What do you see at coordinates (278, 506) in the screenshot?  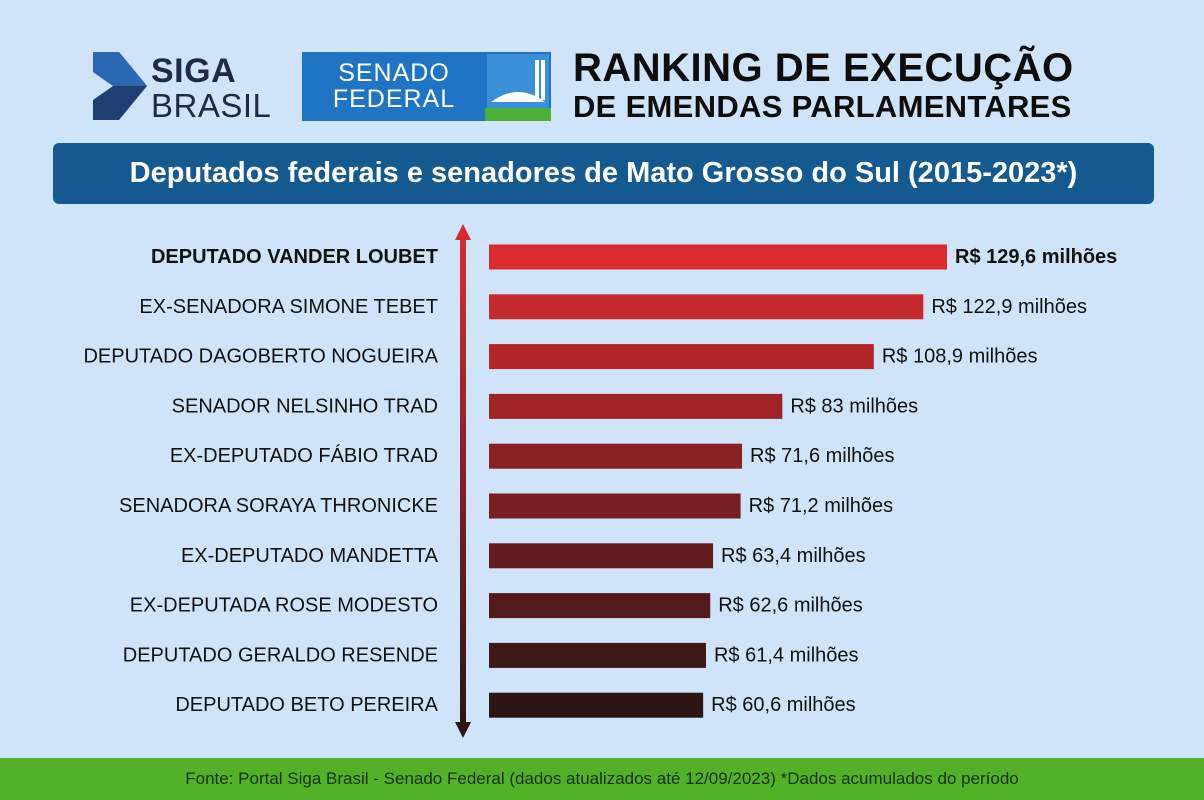 I see `category-label: SENADORA SORAYA THRONICKE` at bounding box center [278, 506].